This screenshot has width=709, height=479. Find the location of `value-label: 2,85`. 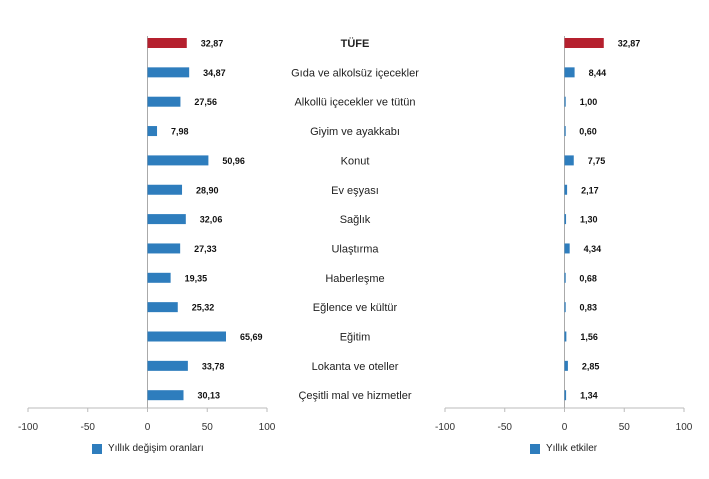

value-label: 2,85 is located at coordinates (591, 366).